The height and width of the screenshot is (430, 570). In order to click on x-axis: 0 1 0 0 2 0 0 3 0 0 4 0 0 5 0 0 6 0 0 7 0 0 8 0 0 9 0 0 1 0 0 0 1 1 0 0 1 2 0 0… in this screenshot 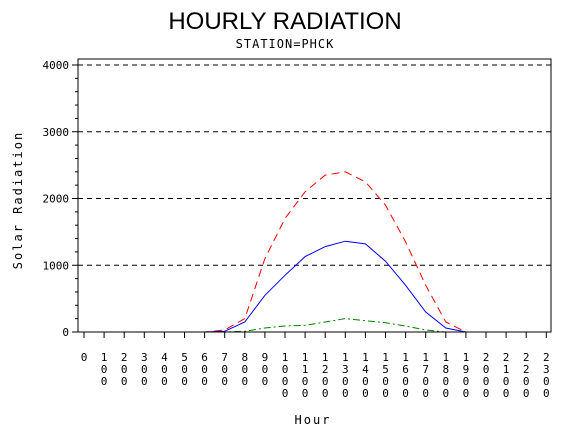, I will do `click(315, 366)`.